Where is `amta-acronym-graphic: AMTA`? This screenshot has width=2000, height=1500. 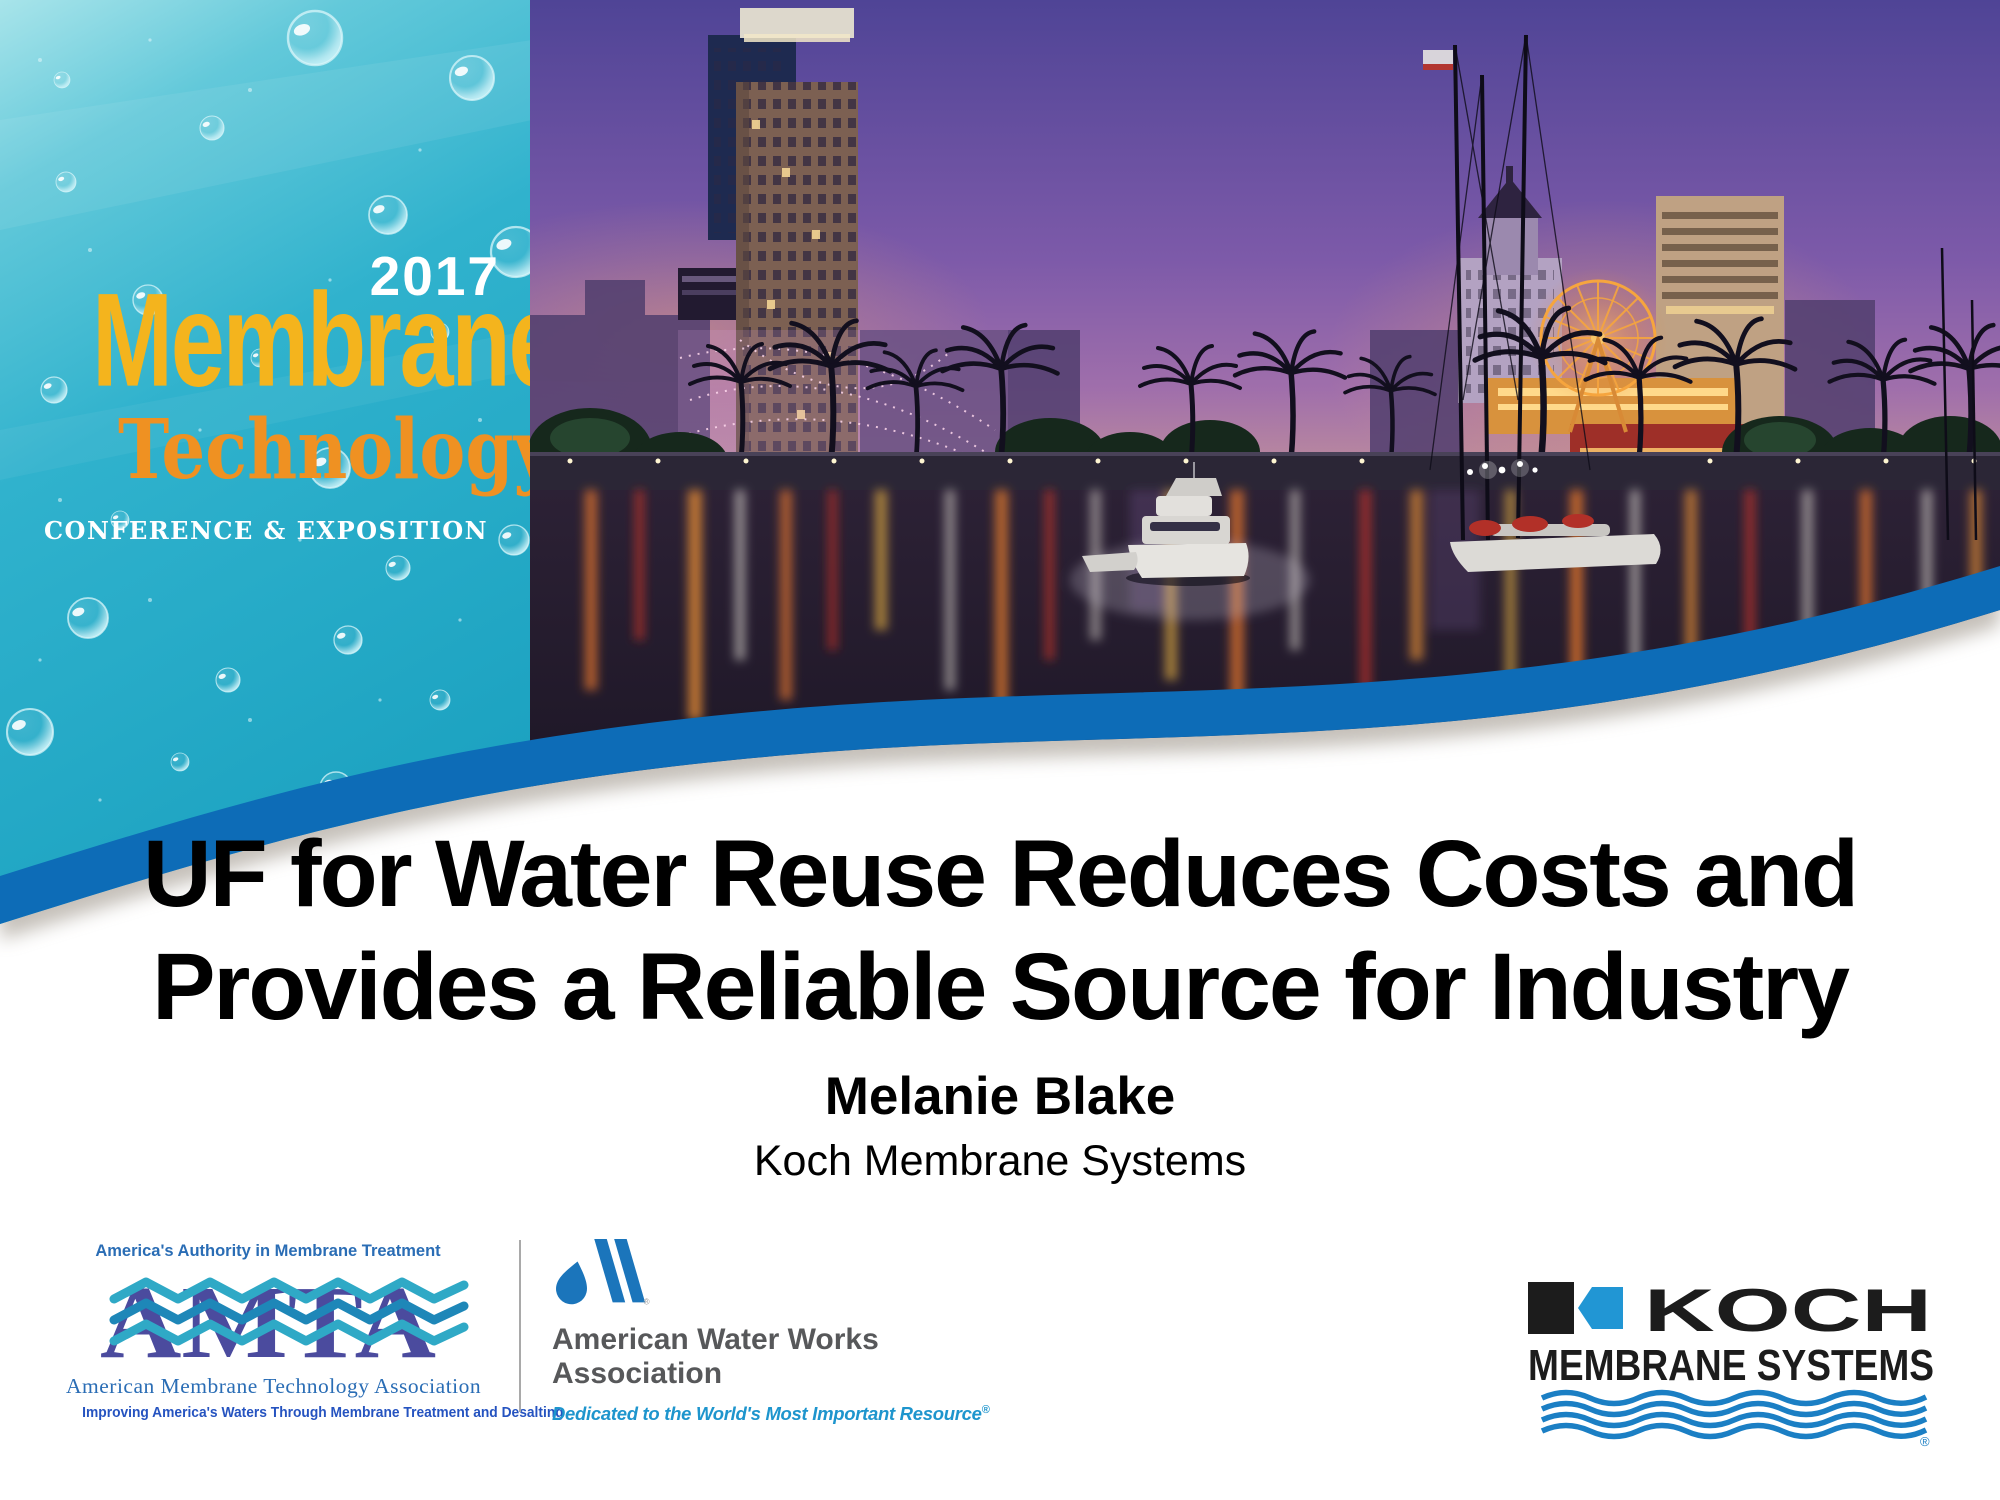 amta-acronym-graphic: AMTA is located at coordinates (284, 1322).